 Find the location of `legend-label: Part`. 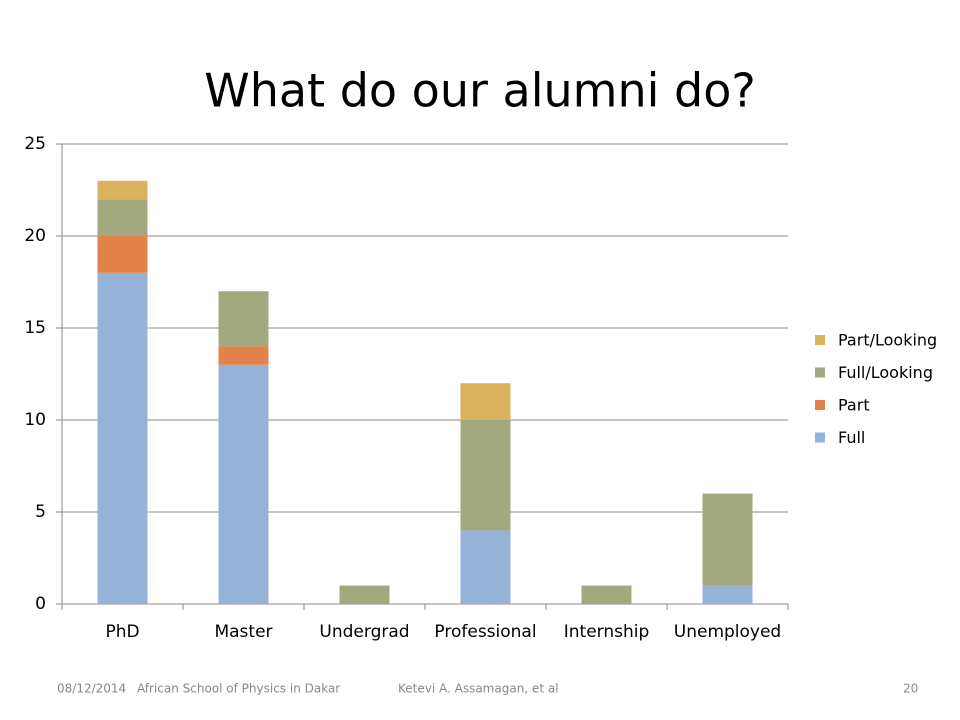

legend-label: Part is located at coordinates (854, 405).